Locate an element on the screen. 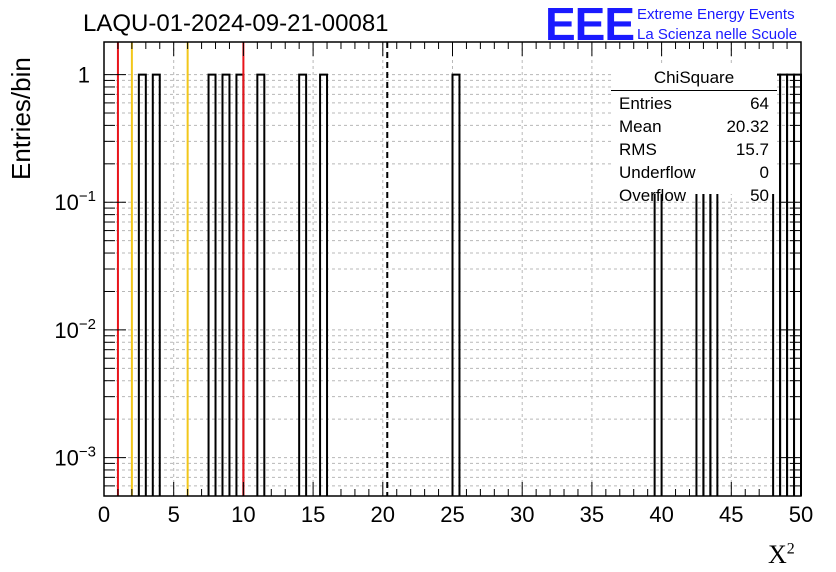 Image resolution: width=836 pixels, height=572 pixels. x-tick-label: 20 is located at coordinates (383, 514).